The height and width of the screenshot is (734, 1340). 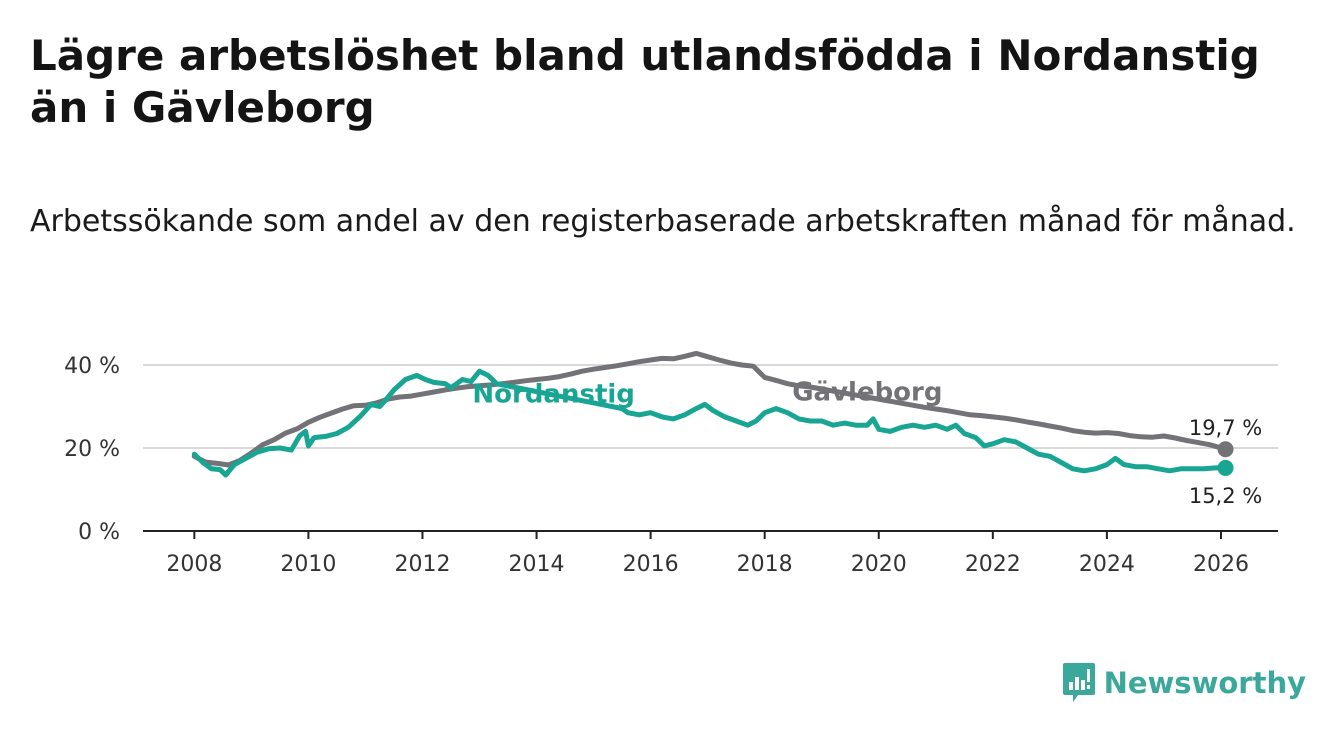 I want to click on end-value-label-nordanstig: 15,2 %, so click(x=1225, y=496).